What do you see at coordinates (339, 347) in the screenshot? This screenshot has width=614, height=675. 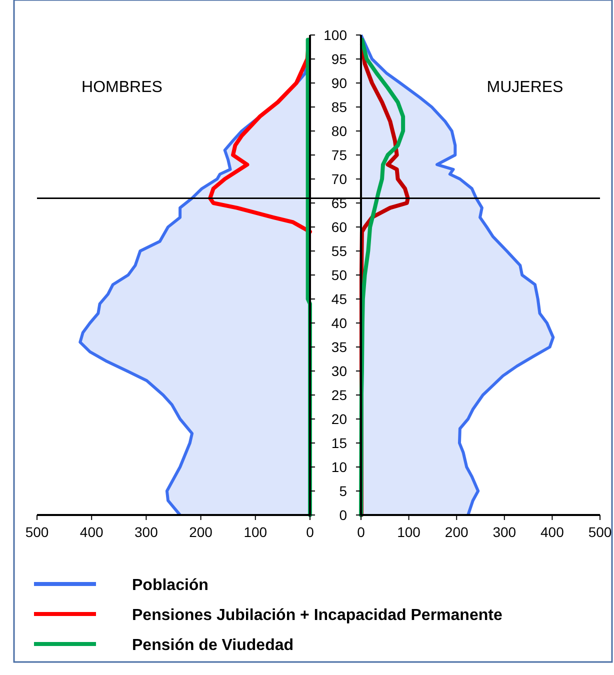 I see `y-tick-label: 35` at bounding box center [339, 347].